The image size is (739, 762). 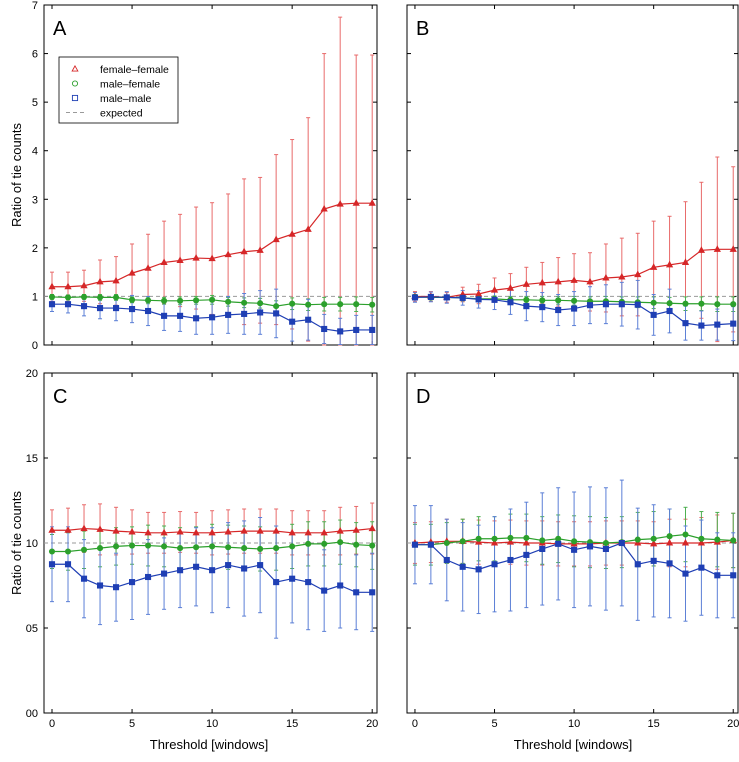 What do you see at coordinates (35, 297) in the screenshot?
I see `y-tick-label: 1` at bounding box center [35, 297].